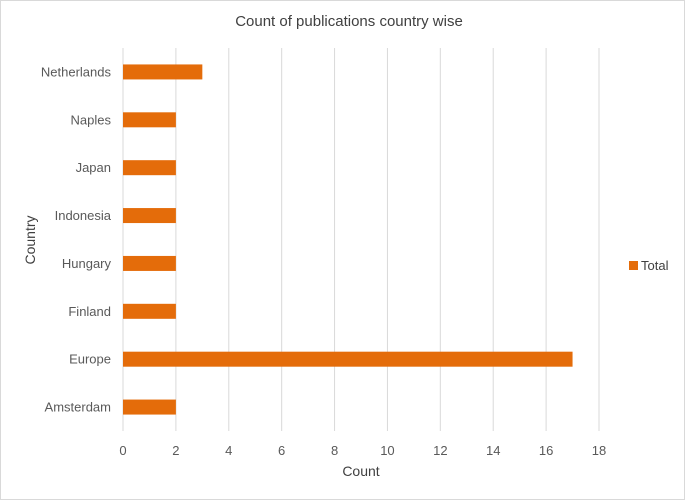 This screenshot has width=685, height=500. Describe the element at coordinates (93, 167) in the screenshot. I see `y-category-label: Japan` at that location.